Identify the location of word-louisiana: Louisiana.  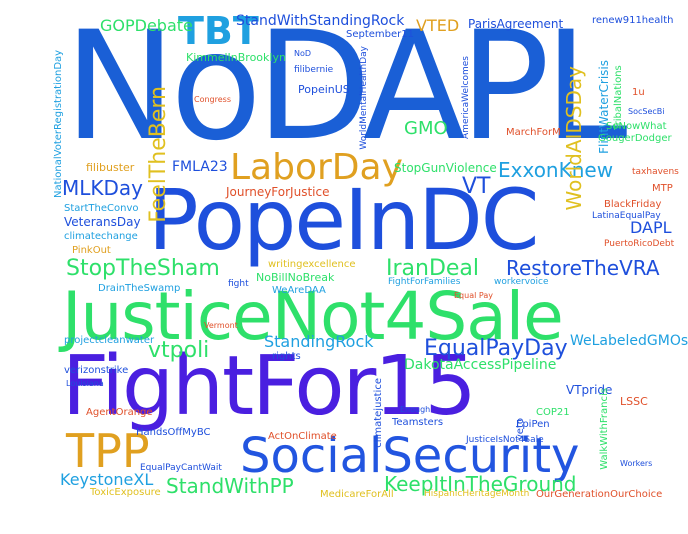
(85, 383).